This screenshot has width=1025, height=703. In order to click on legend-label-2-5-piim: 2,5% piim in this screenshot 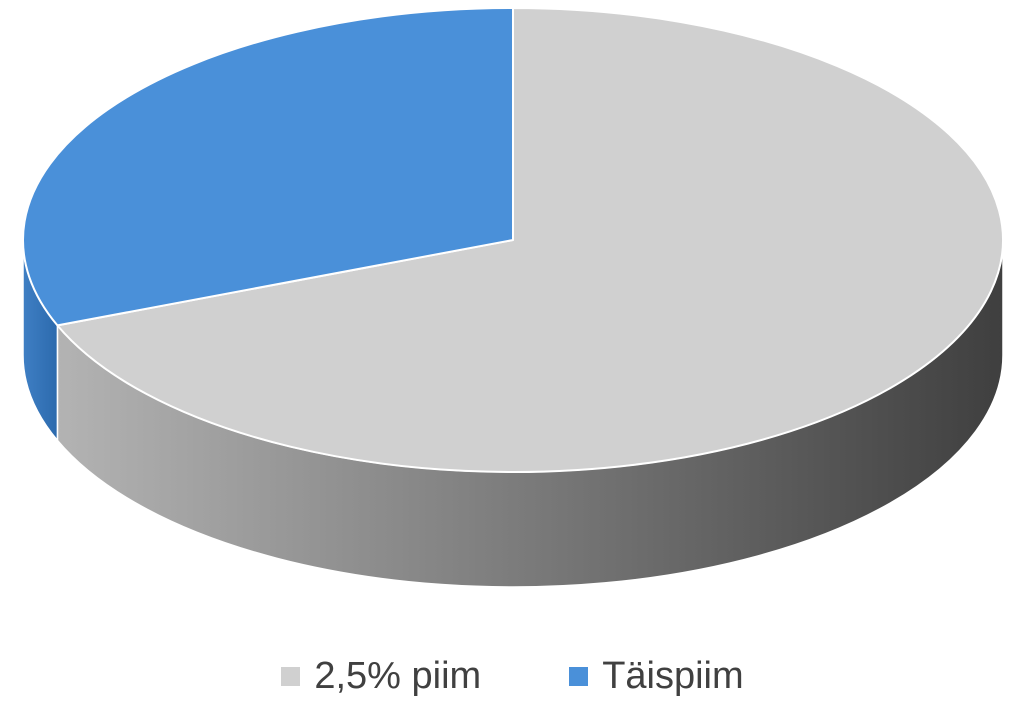, I will do `click(398, 675)`.